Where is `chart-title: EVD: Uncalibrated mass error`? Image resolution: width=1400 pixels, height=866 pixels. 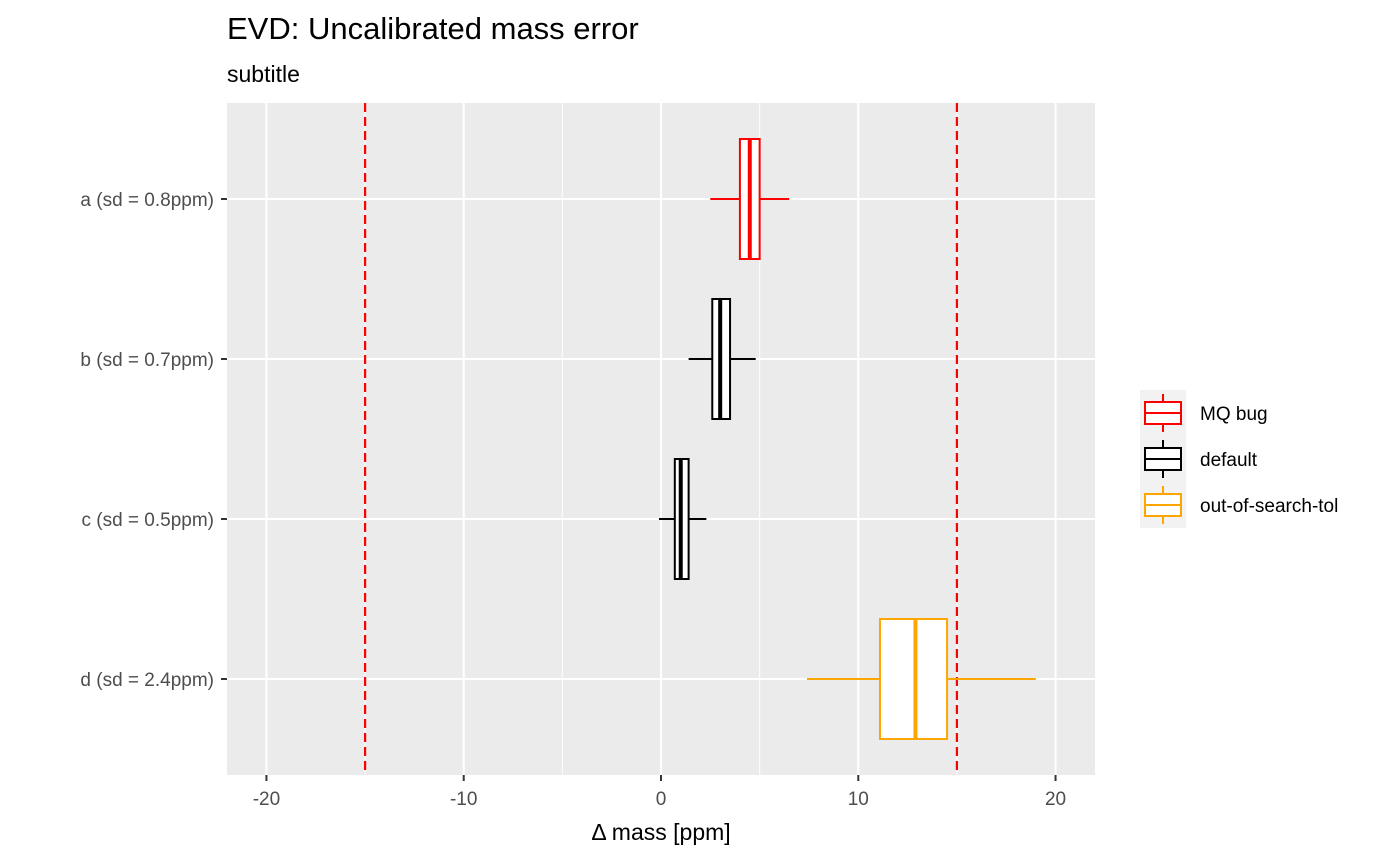 chart-title: EVD: Uncalibrated mass error is located at coordinates (433, 28).